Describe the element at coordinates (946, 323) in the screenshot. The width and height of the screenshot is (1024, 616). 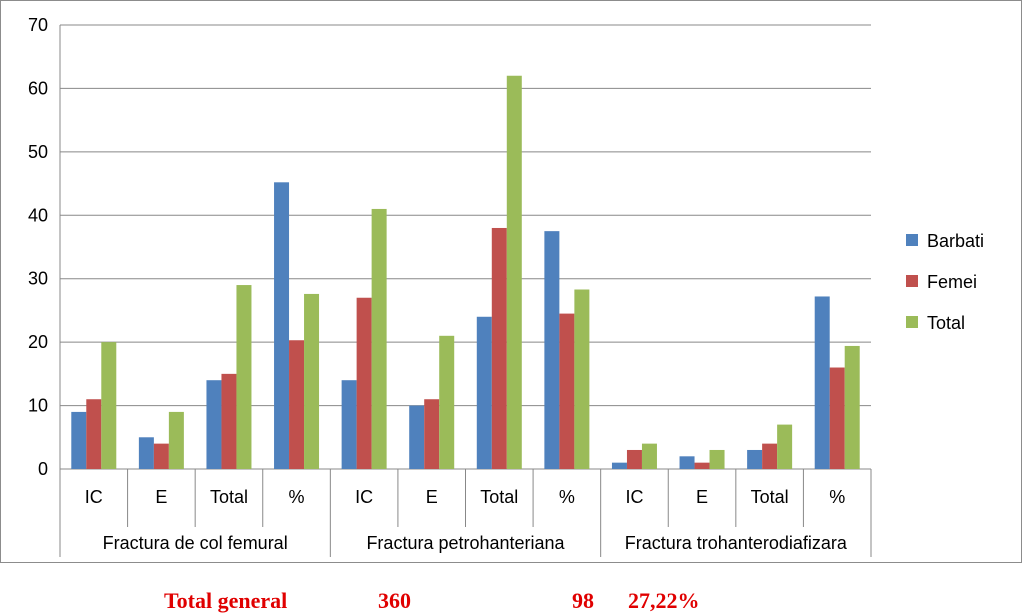
I see `legend-label-total: Total` at that location.